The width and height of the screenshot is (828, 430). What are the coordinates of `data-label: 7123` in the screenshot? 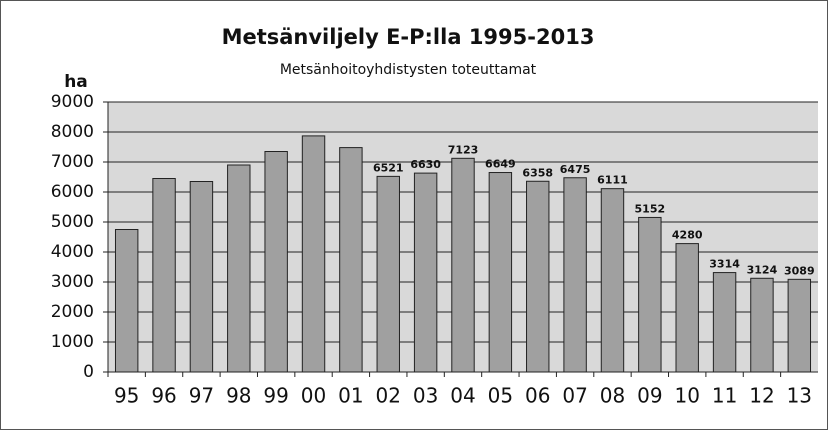 It's located at (463, 149).